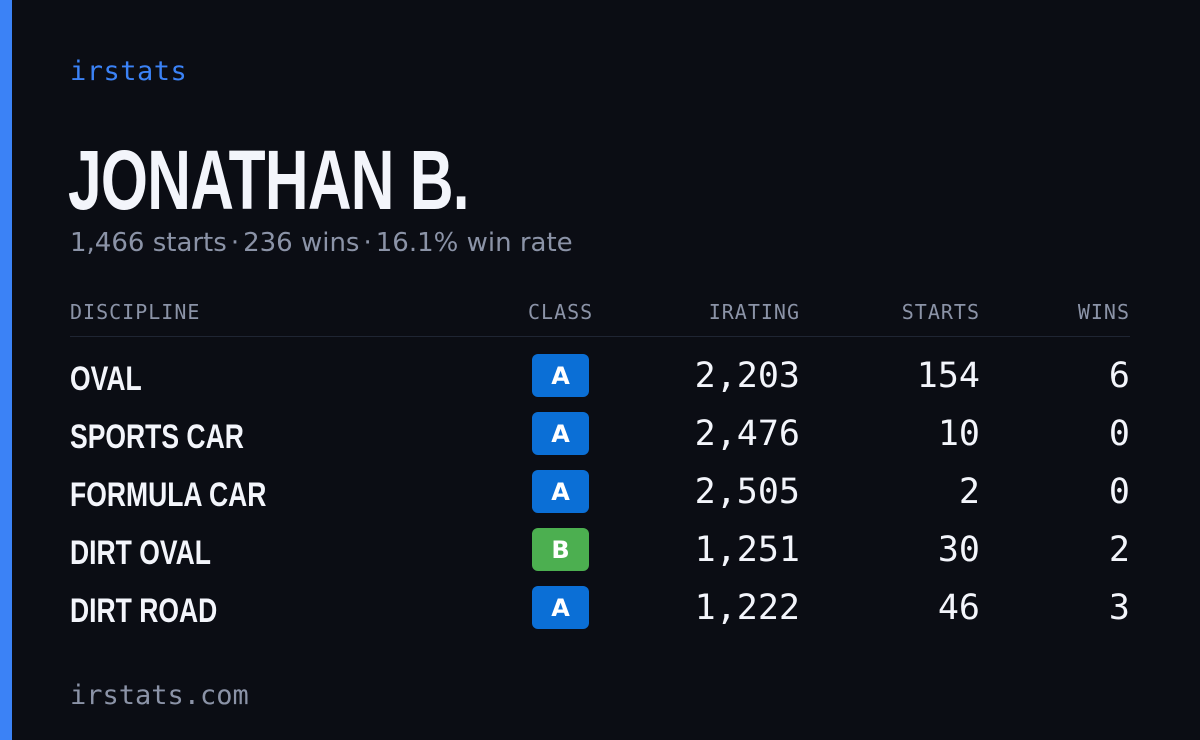 This screenshot has height=740, width=1200. What do you see at coordinates (600, 318) in the screenshot?
I see `table-header: DISCIPLINE CLASS IRATING STARTS WINS` at bounding box center [600, 318].